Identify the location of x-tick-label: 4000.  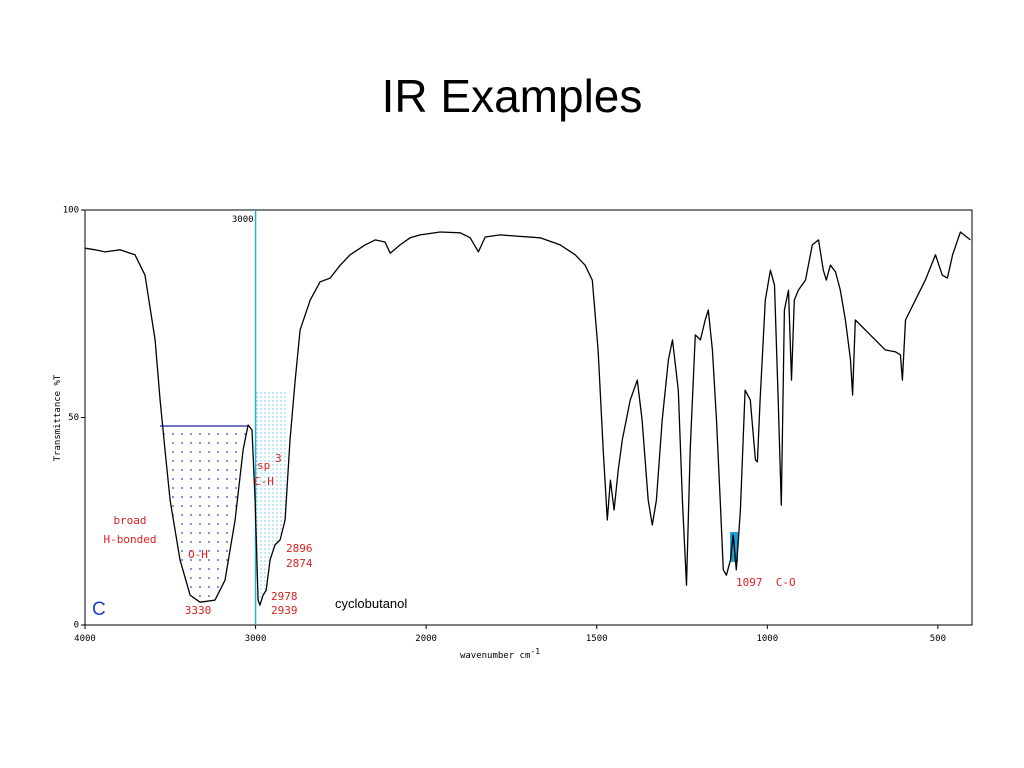
(85, 639).